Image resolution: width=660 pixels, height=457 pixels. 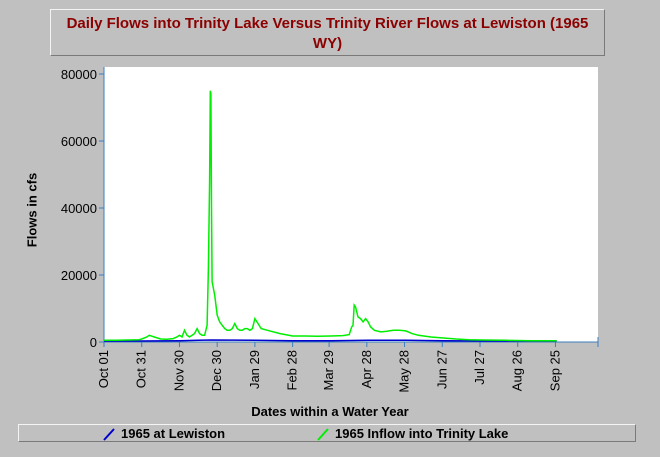 What do you see at coordinates (178, 370) in the screenshot?
I see `x-tick-label-2: Nov 30` at bounding box center [178, 370].